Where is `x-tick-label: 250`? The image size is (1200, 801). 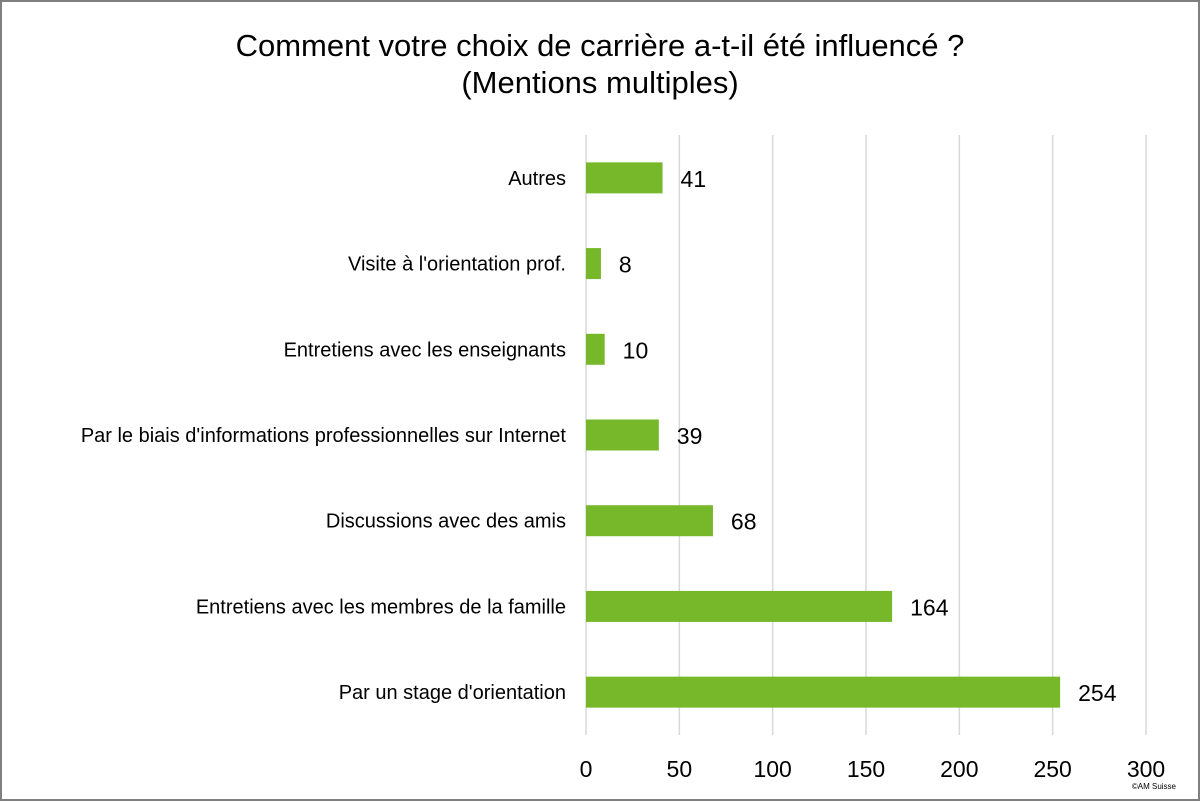
x-tick-label: 250 is located at coordinates (1052, 769).